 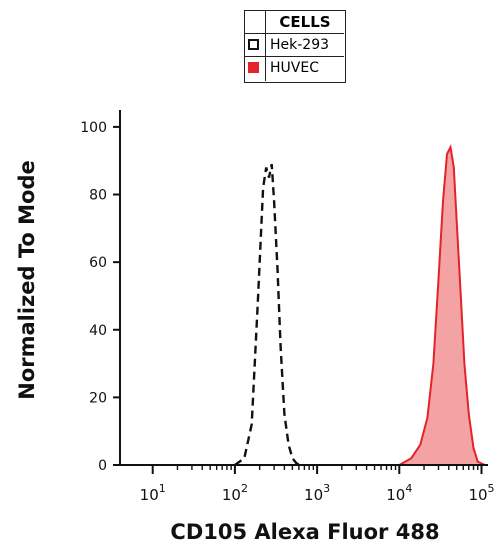 I want to click on legend-swatch-hek293, so click(x=253, y=44).